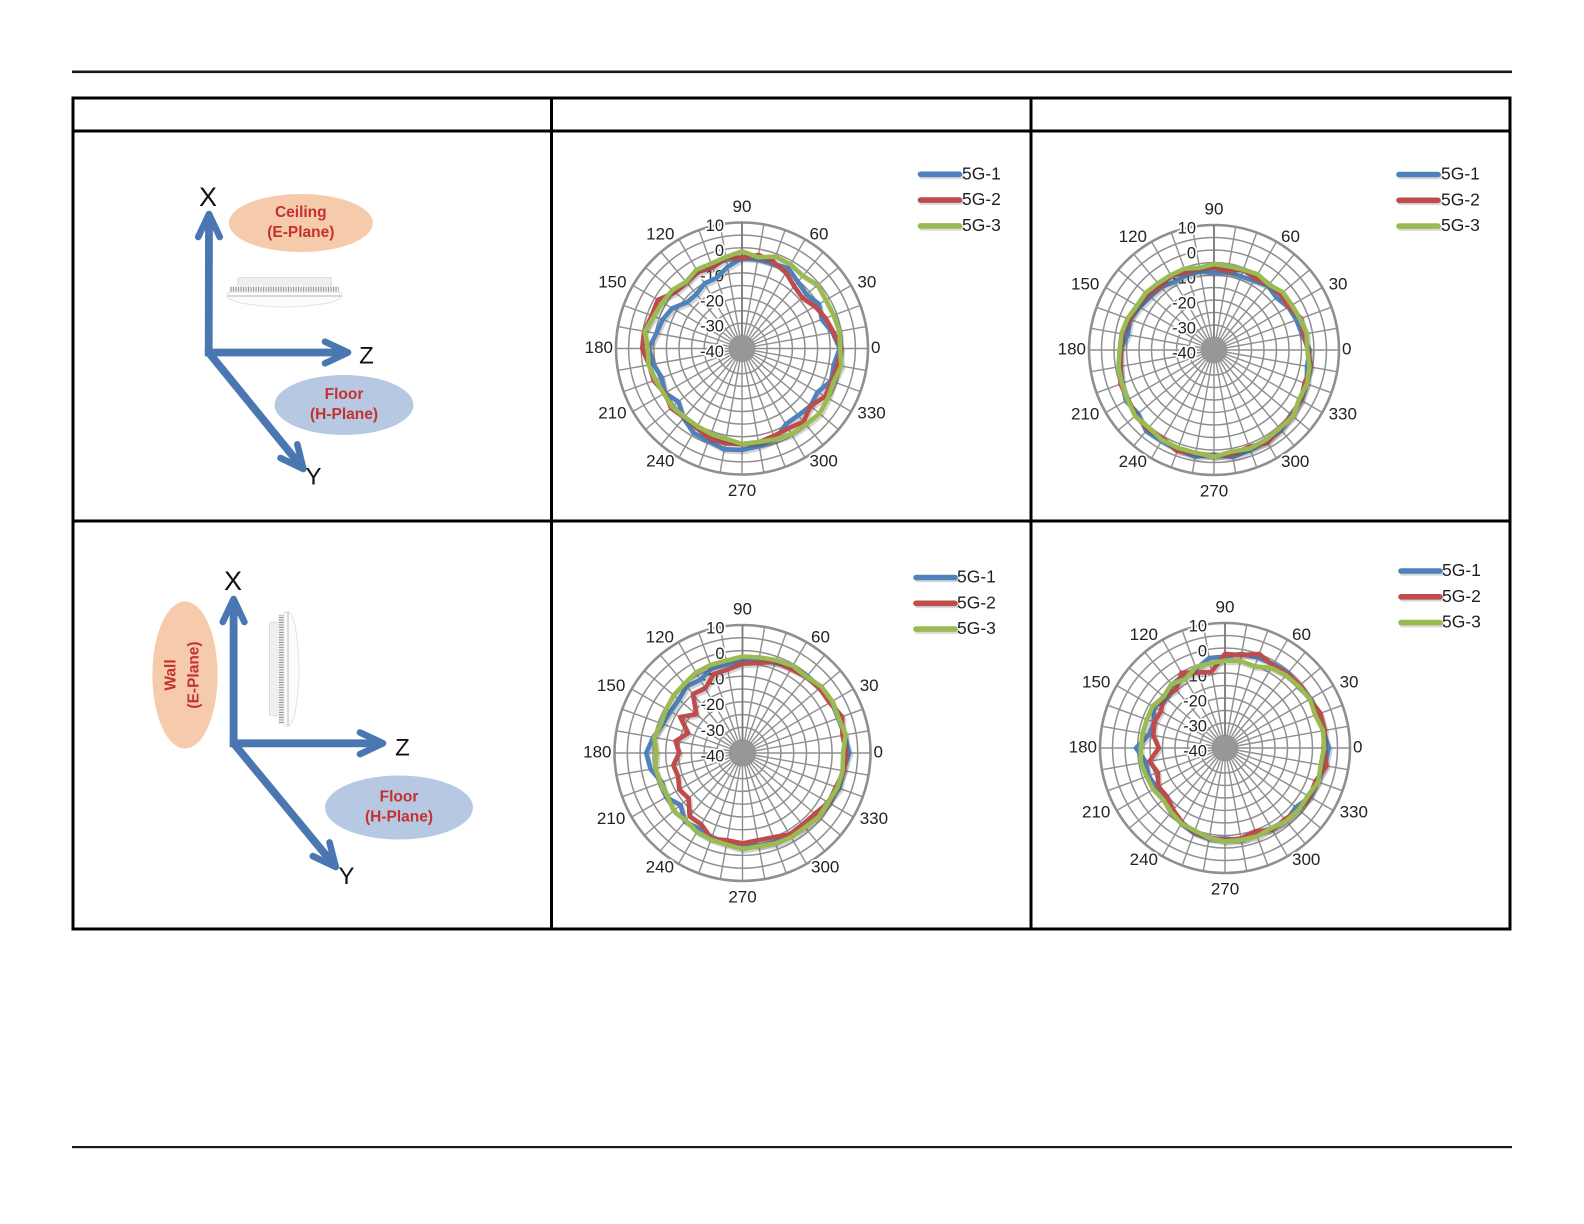  Describe the element at coordinates (171, 674) in the screenshot. I see `svg-text: Wall` at that location.